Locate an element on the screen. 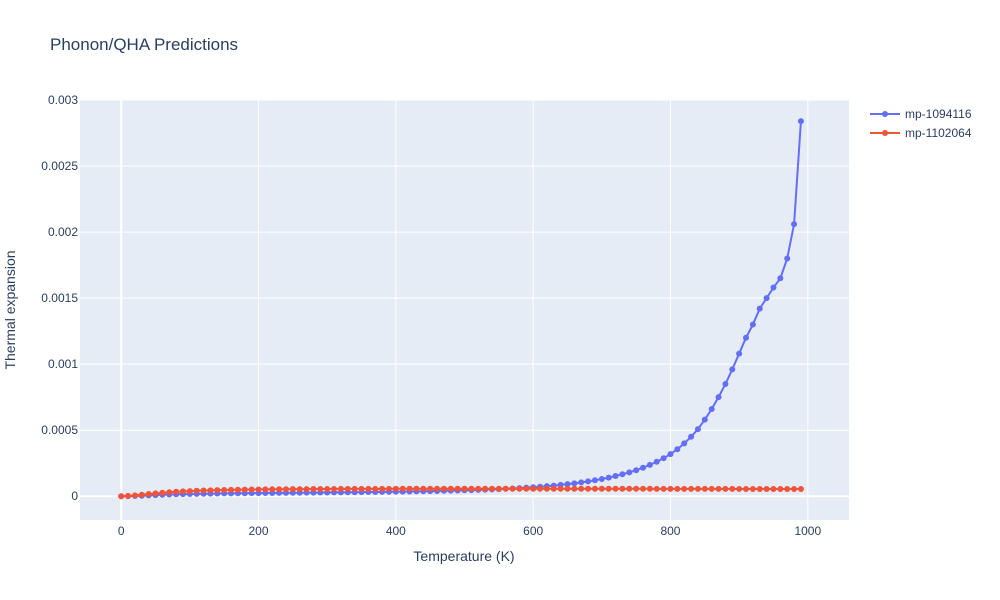 The width and height of the screenshot is (1000, 600). x-tick-label: 800 is located at coordinates (670, 531).